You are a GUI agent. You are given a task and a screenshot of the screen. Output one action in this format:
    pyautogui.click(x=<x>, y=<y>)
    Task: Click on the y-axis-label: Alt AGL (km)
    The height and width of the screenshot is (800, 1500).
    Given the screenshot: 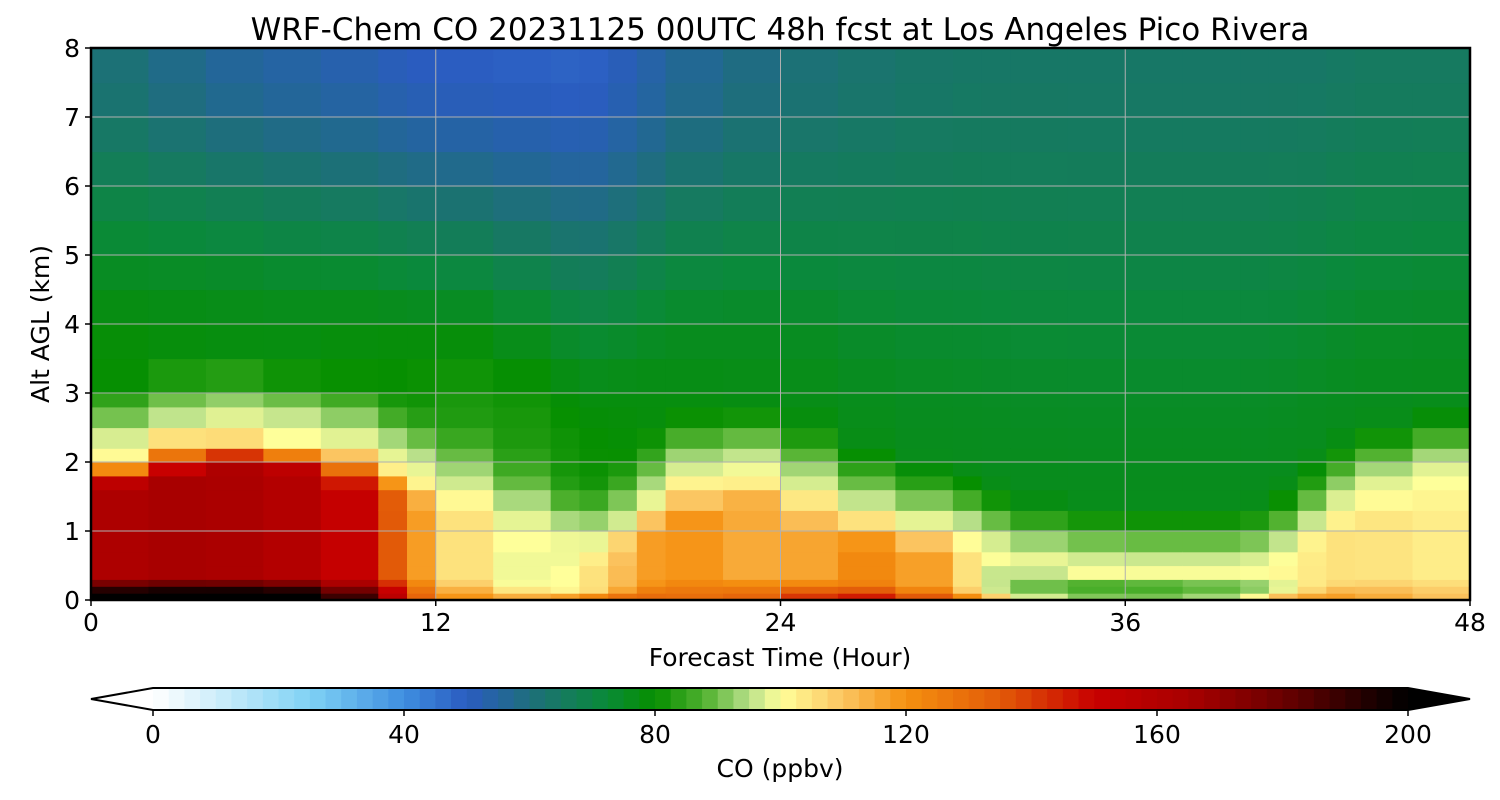 What is the action you would take?
    pyautogui.click(x=40, y=324)
    